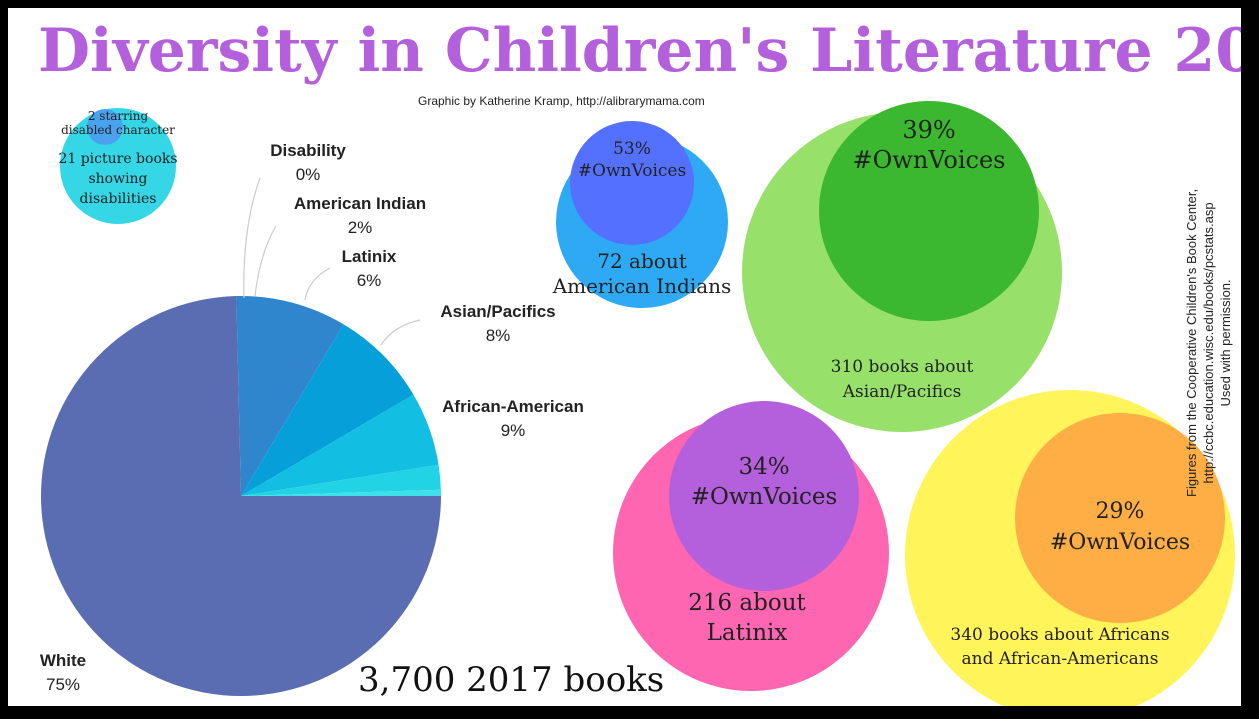  I want to click on disability-note-line3: 21 picture books, so click(118, 159).